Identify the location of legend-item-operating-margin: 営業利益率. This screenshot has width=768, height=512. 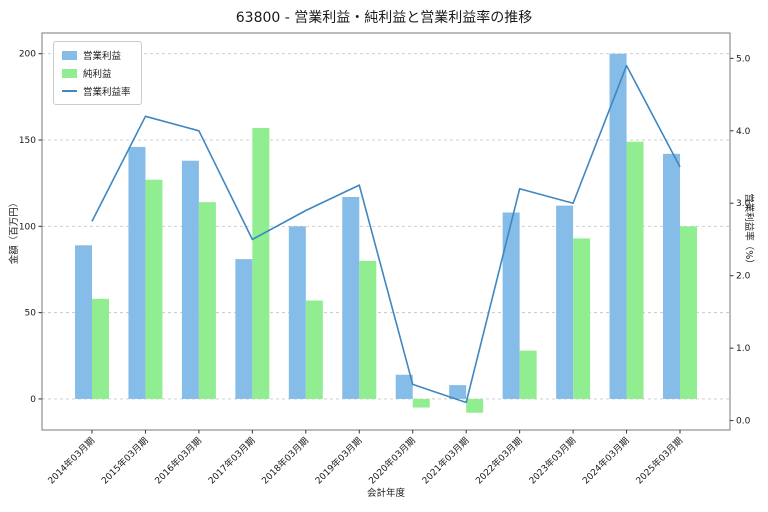
(96, 91).